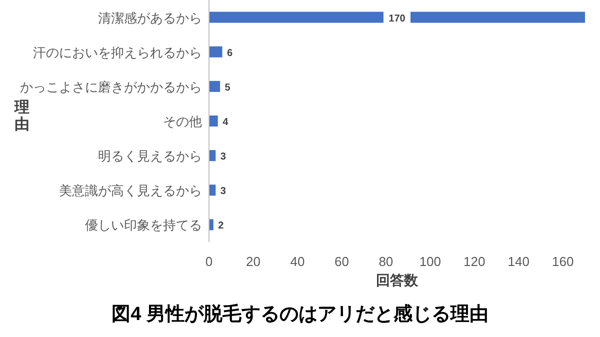  What do you see at coordinates (227, 88) in the screenshot?
I see `data-label: 5` at bounding box center [227, 88].